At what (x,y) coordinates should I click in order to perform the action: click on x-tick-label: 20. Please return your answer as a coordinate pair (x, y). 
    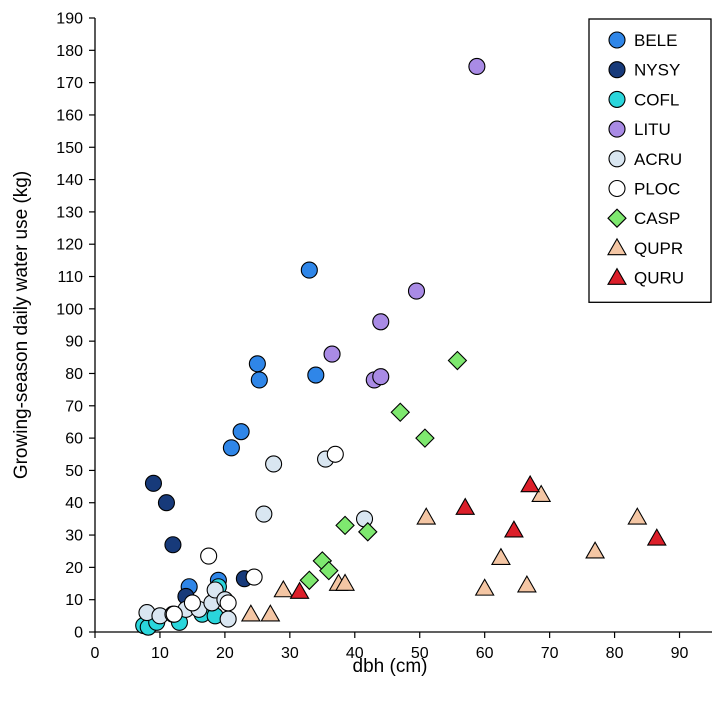
    Looking at the image, I should click on (225, 653).